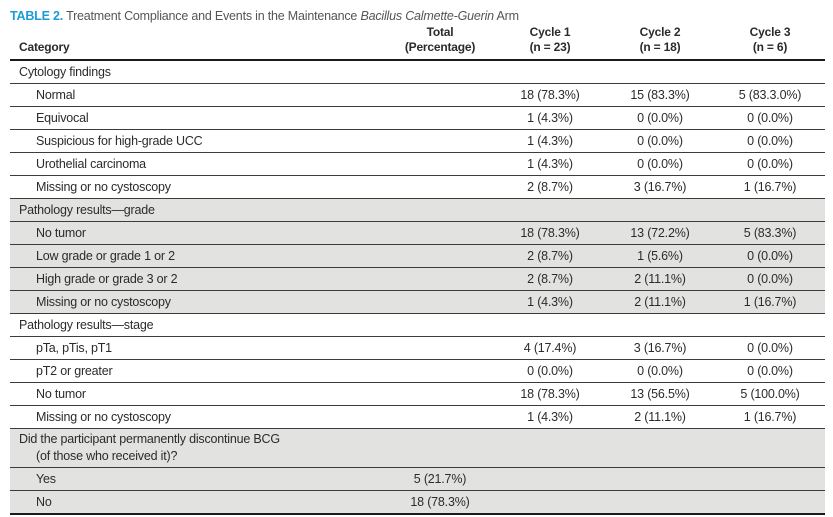 The width and height of the screenshot is (833, 517). I want to click on column-header-cycle3-line1: Cycle 3, so click(770, 32).